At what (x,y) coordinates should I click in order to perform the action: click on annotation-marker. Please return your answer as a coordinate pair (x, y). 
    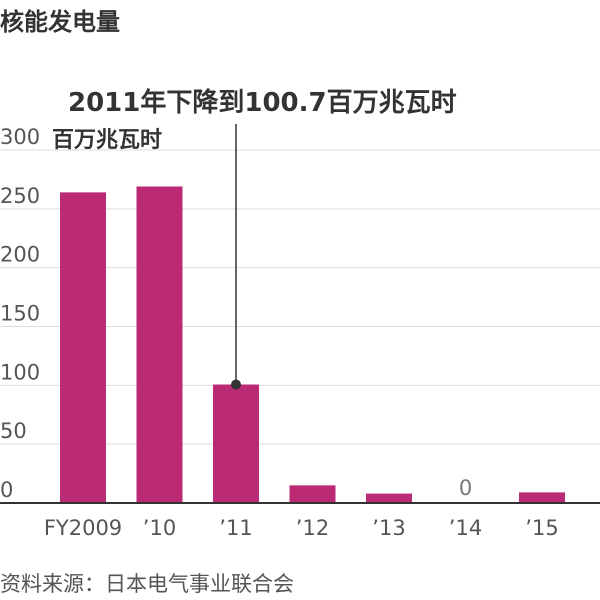
    Looking at the image, I should click on (236, 384).